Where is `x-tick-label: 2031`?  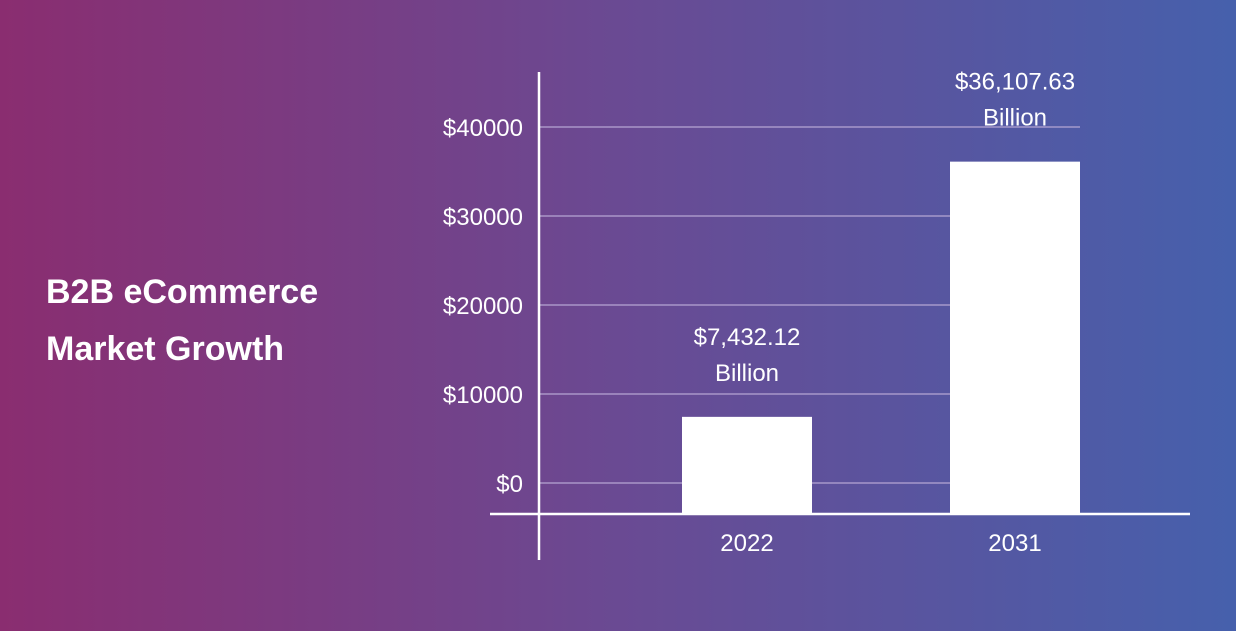 x-tick-label: 2031 is located at coordinates (1014, 543).